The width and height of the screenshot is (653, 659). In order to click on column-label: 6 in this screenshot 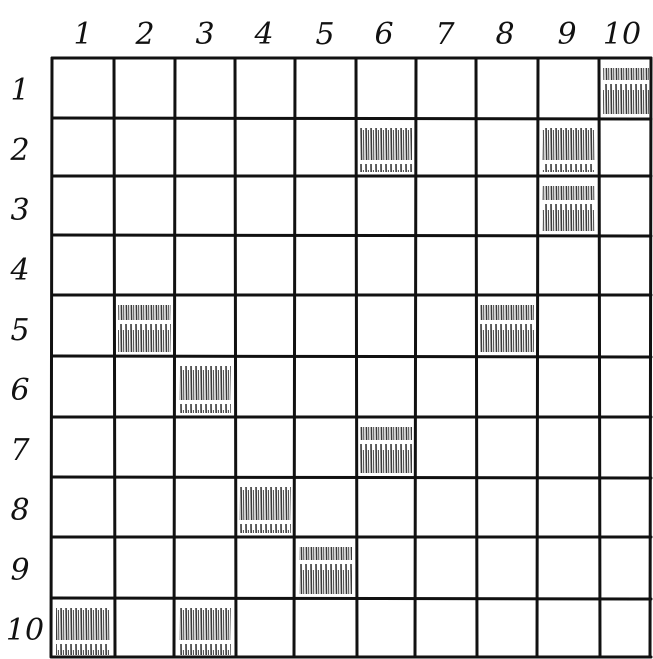, I will do `click(383, 34)`.